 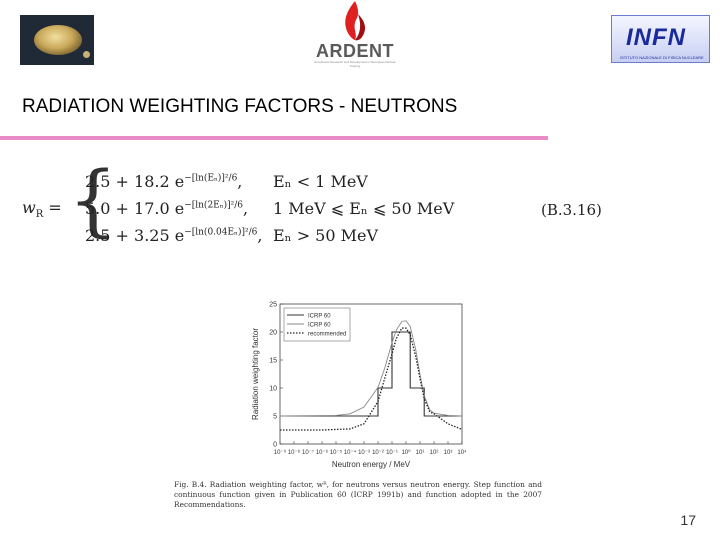 I want to click on formula-row-mid: 5.0 + 17.0 e−[ln(2Eₙ)]²/6,, so click(x=167, y=208).